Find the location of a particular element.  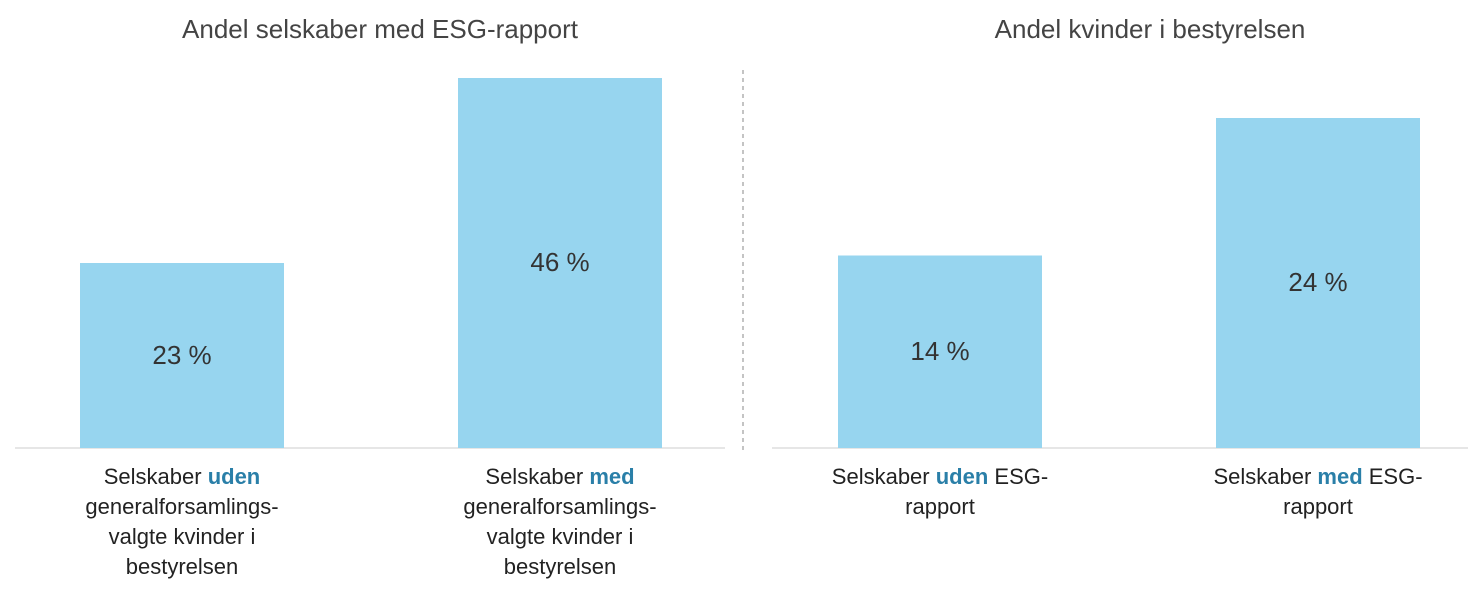

chart-title: Andel selskaber med ESG-rapport is located at coordinates (380, 29).